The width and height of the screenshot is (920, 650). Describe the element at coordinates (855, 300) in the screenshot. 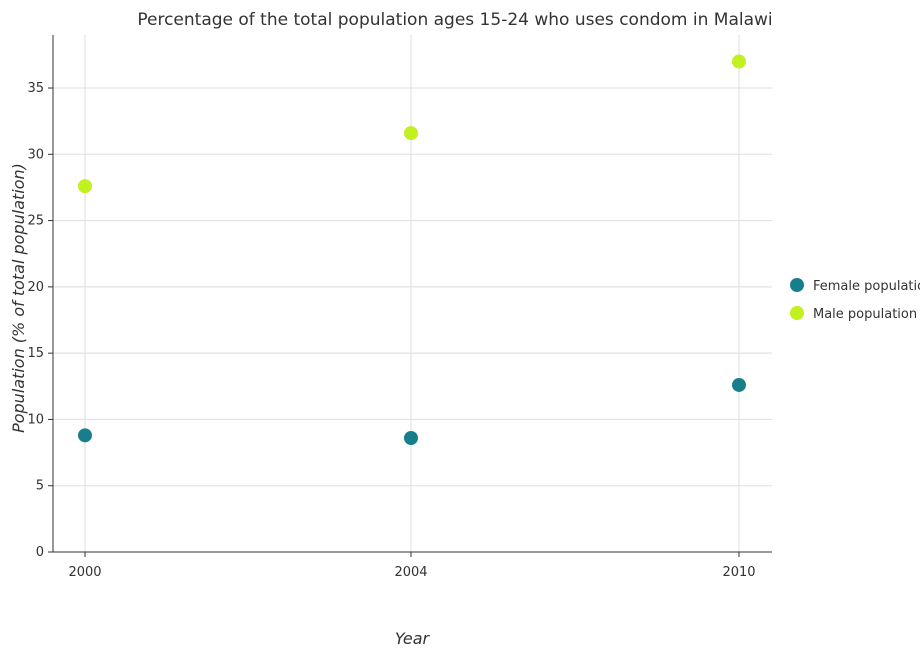

I see `legend: Female population Male population` at that location.